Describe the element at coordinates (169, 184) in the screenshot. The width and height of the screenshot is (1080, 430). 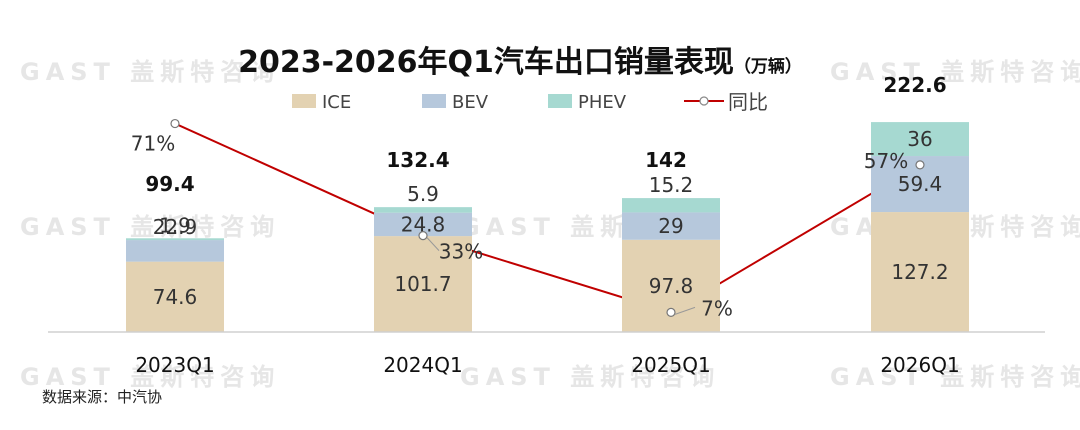
I see `total-value-label: 99.4` at that location.